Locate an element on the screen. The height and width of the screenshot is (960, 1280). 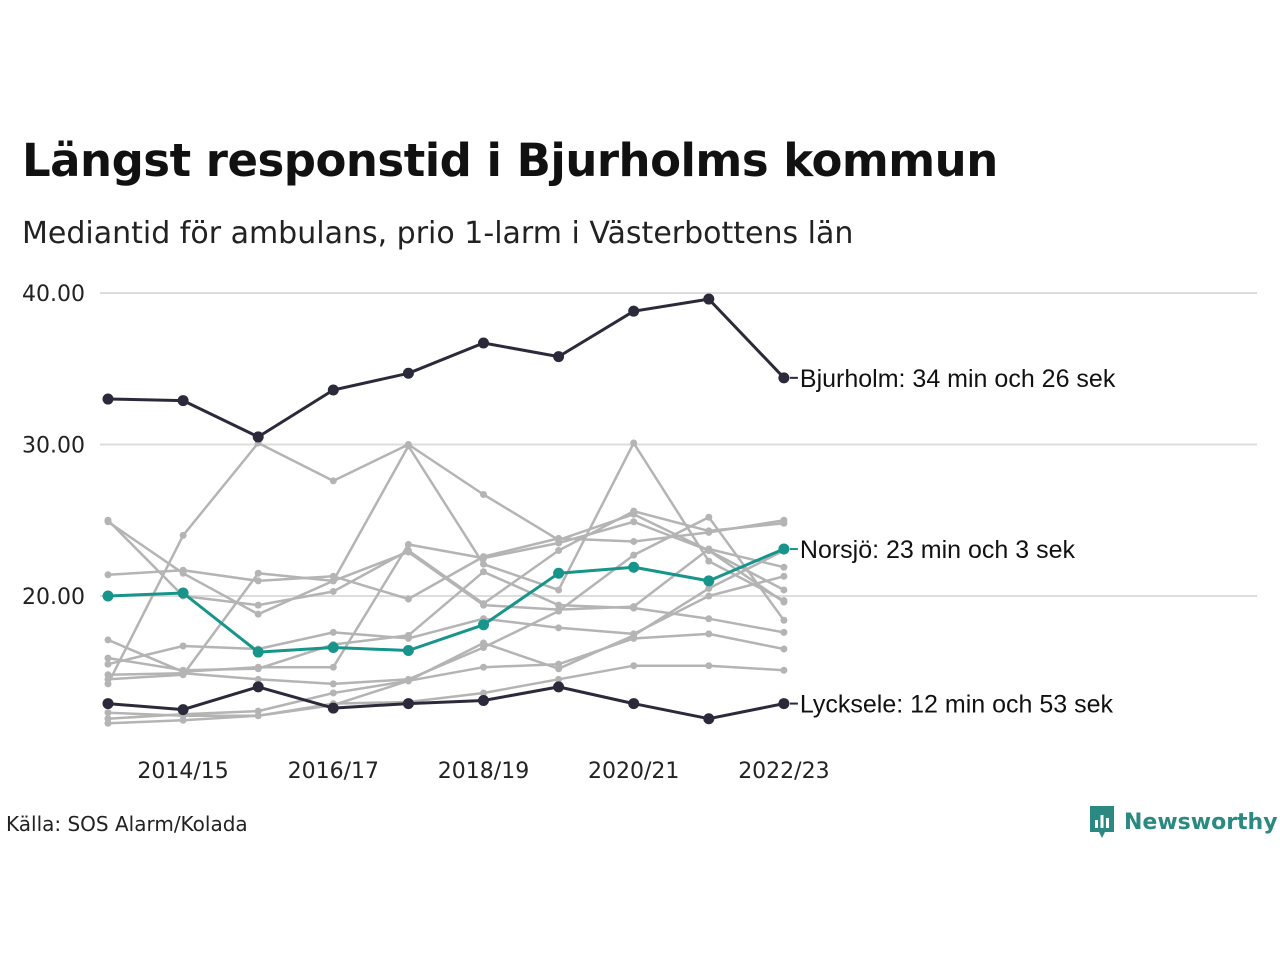
lycksele-line is located at coordinates (446, 703).